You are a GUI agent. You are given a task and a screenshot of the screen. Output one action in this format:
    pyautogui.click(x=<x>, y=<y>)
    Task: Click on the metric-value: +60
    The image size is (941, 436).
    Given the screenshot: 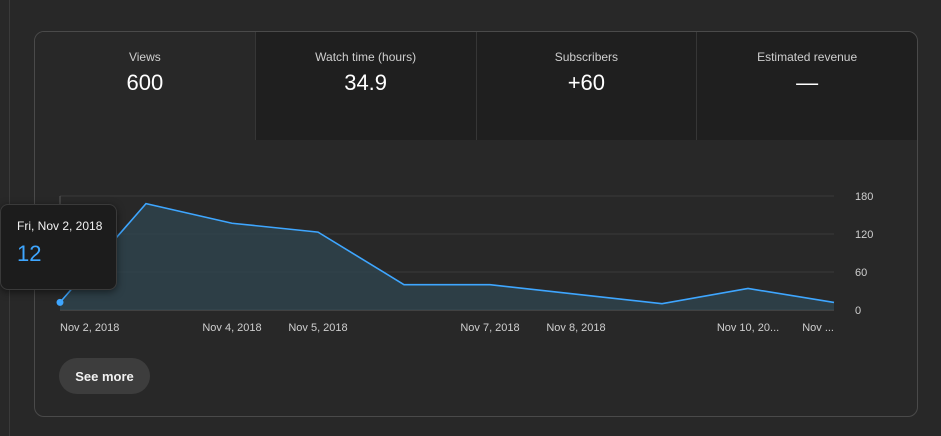 What is the action you would take?
    pyautogui.click(x=586, y=82)
    